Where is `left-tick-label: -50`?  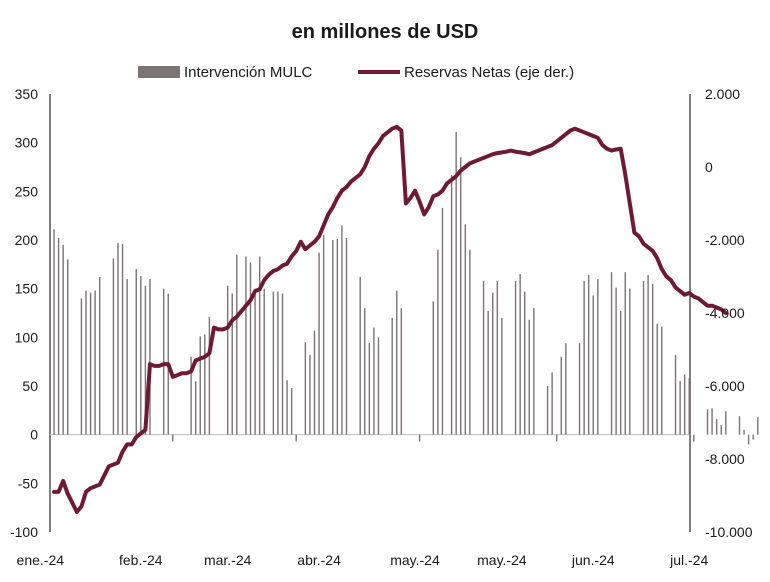 left-tick-label: -50 is located at coordinates (28, 483).